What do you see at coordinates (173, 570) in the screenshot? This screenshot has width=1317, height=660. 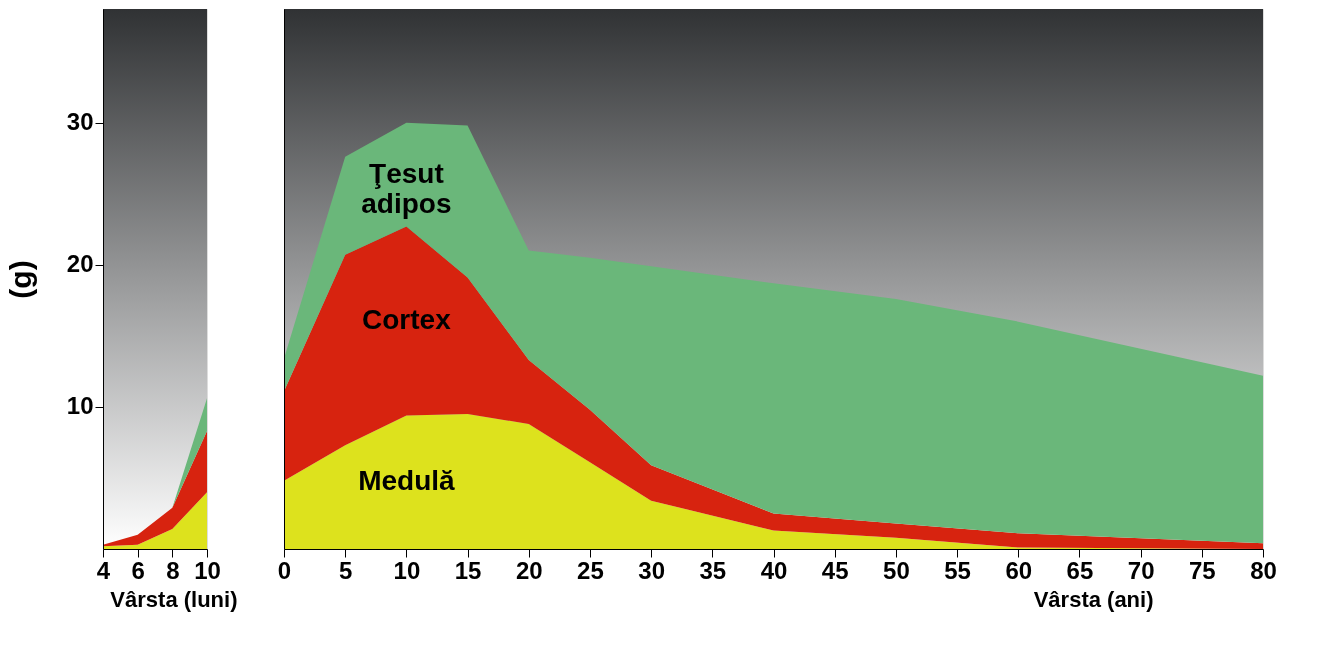 I see `x-tick-label: 8` at bounding box center [173, 570].